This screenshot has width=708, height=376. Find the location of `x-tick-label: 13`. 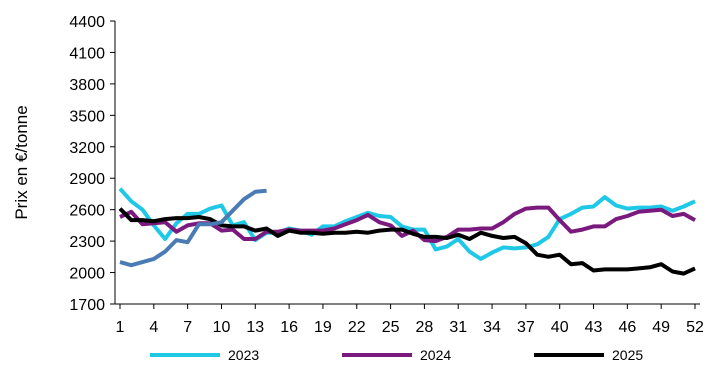

x-tick-label: 13 is located at coordinates (255, 327).